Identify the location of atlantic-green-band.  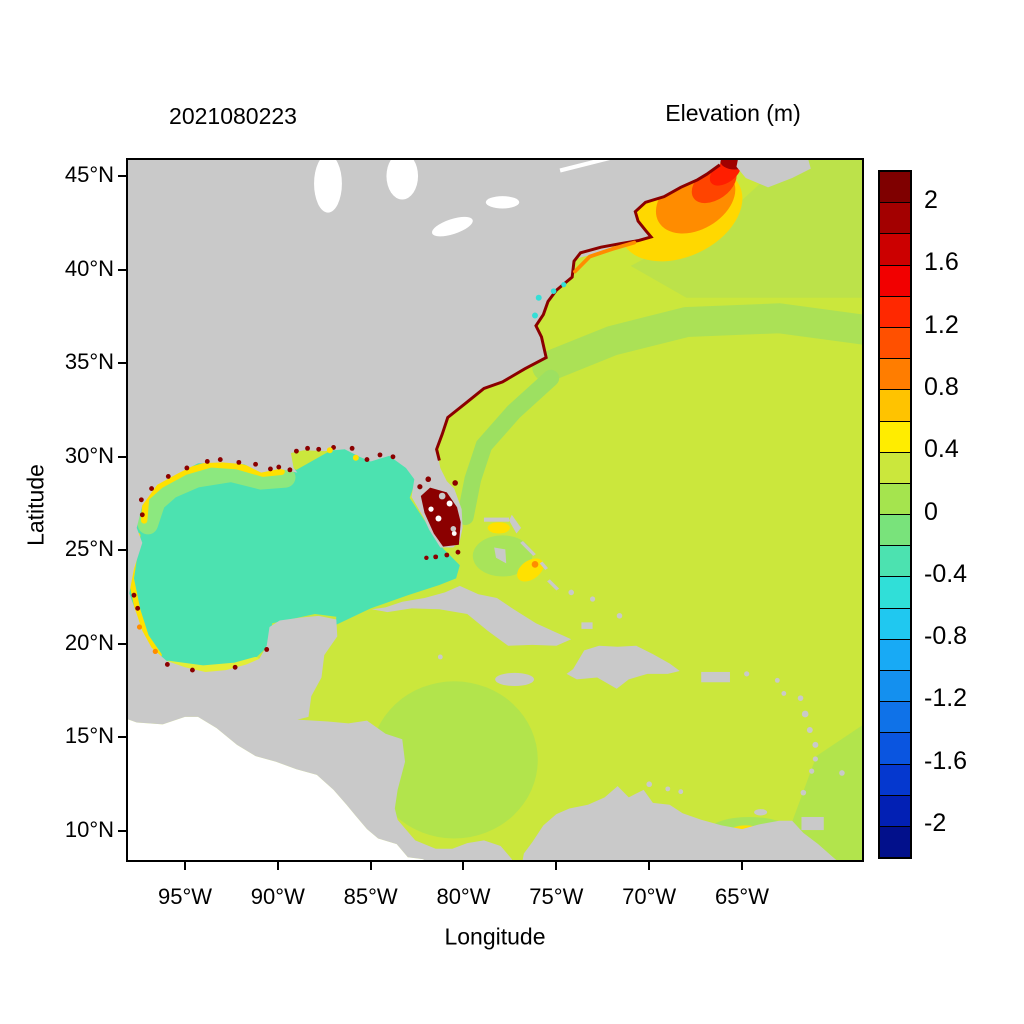
(697, 342).